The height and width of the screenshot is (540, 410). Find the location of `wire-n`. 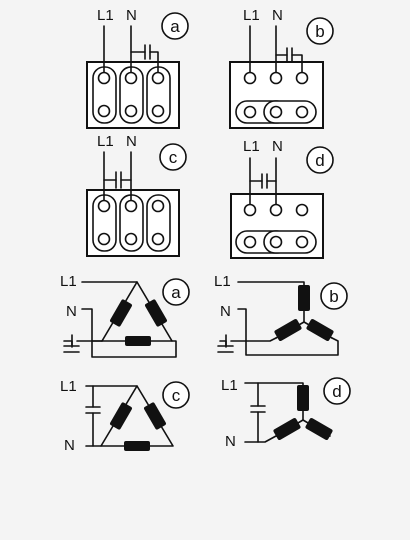

wire-n is located at coordinates (260, 439).